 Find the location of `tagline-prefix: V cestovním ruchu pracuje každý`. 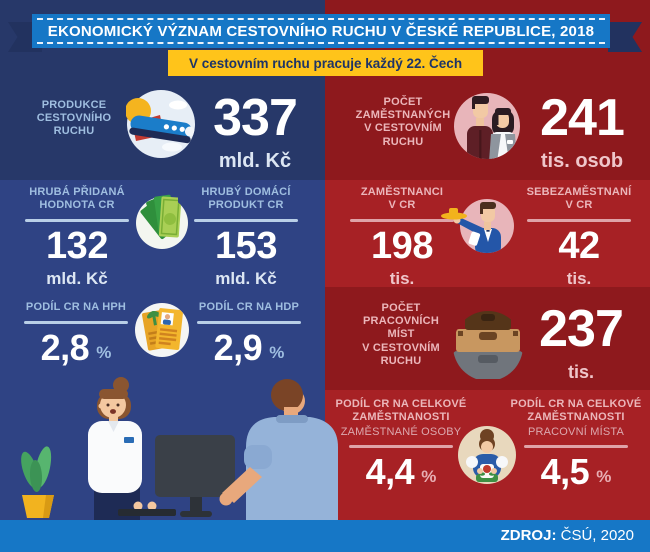

tagline-prefix: V cestovním ruchu pracuje každý is located at coordinates (297, 63).